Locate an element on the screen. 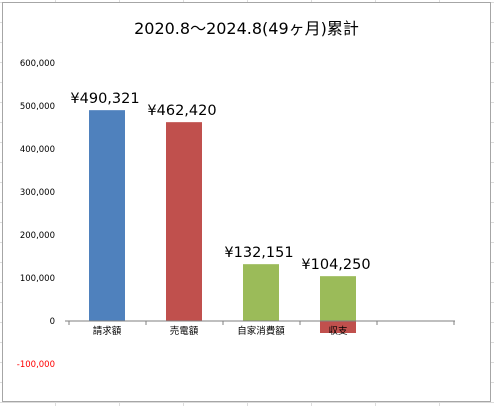 Image resolution: width=494 pixels, height=406 pixels. data-label: ¥490,321 is located at coordinates (104, 99).